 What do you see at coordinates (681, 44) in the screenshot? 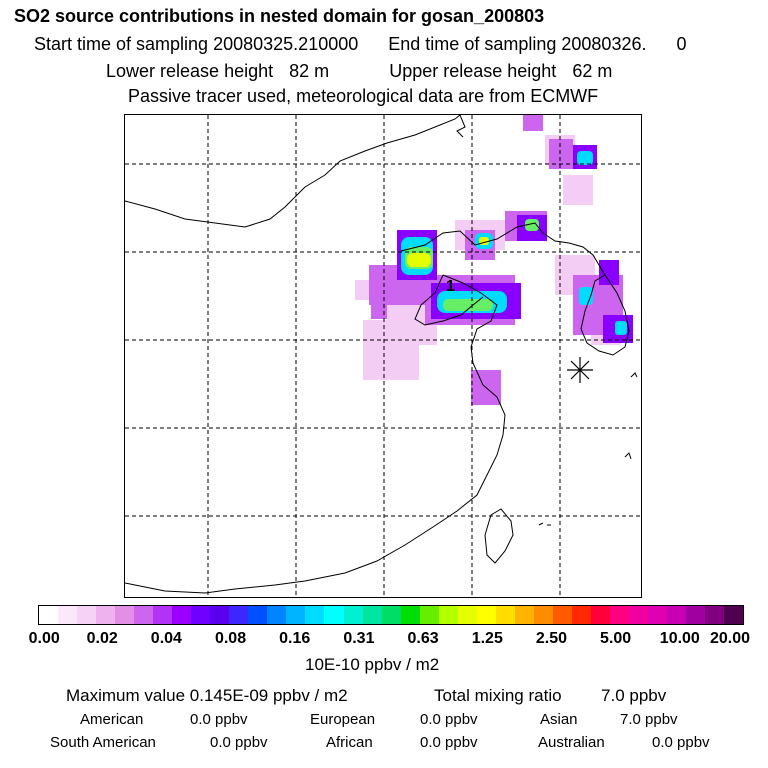
I see `end-hour: 0` at bounding box center [681, 44].